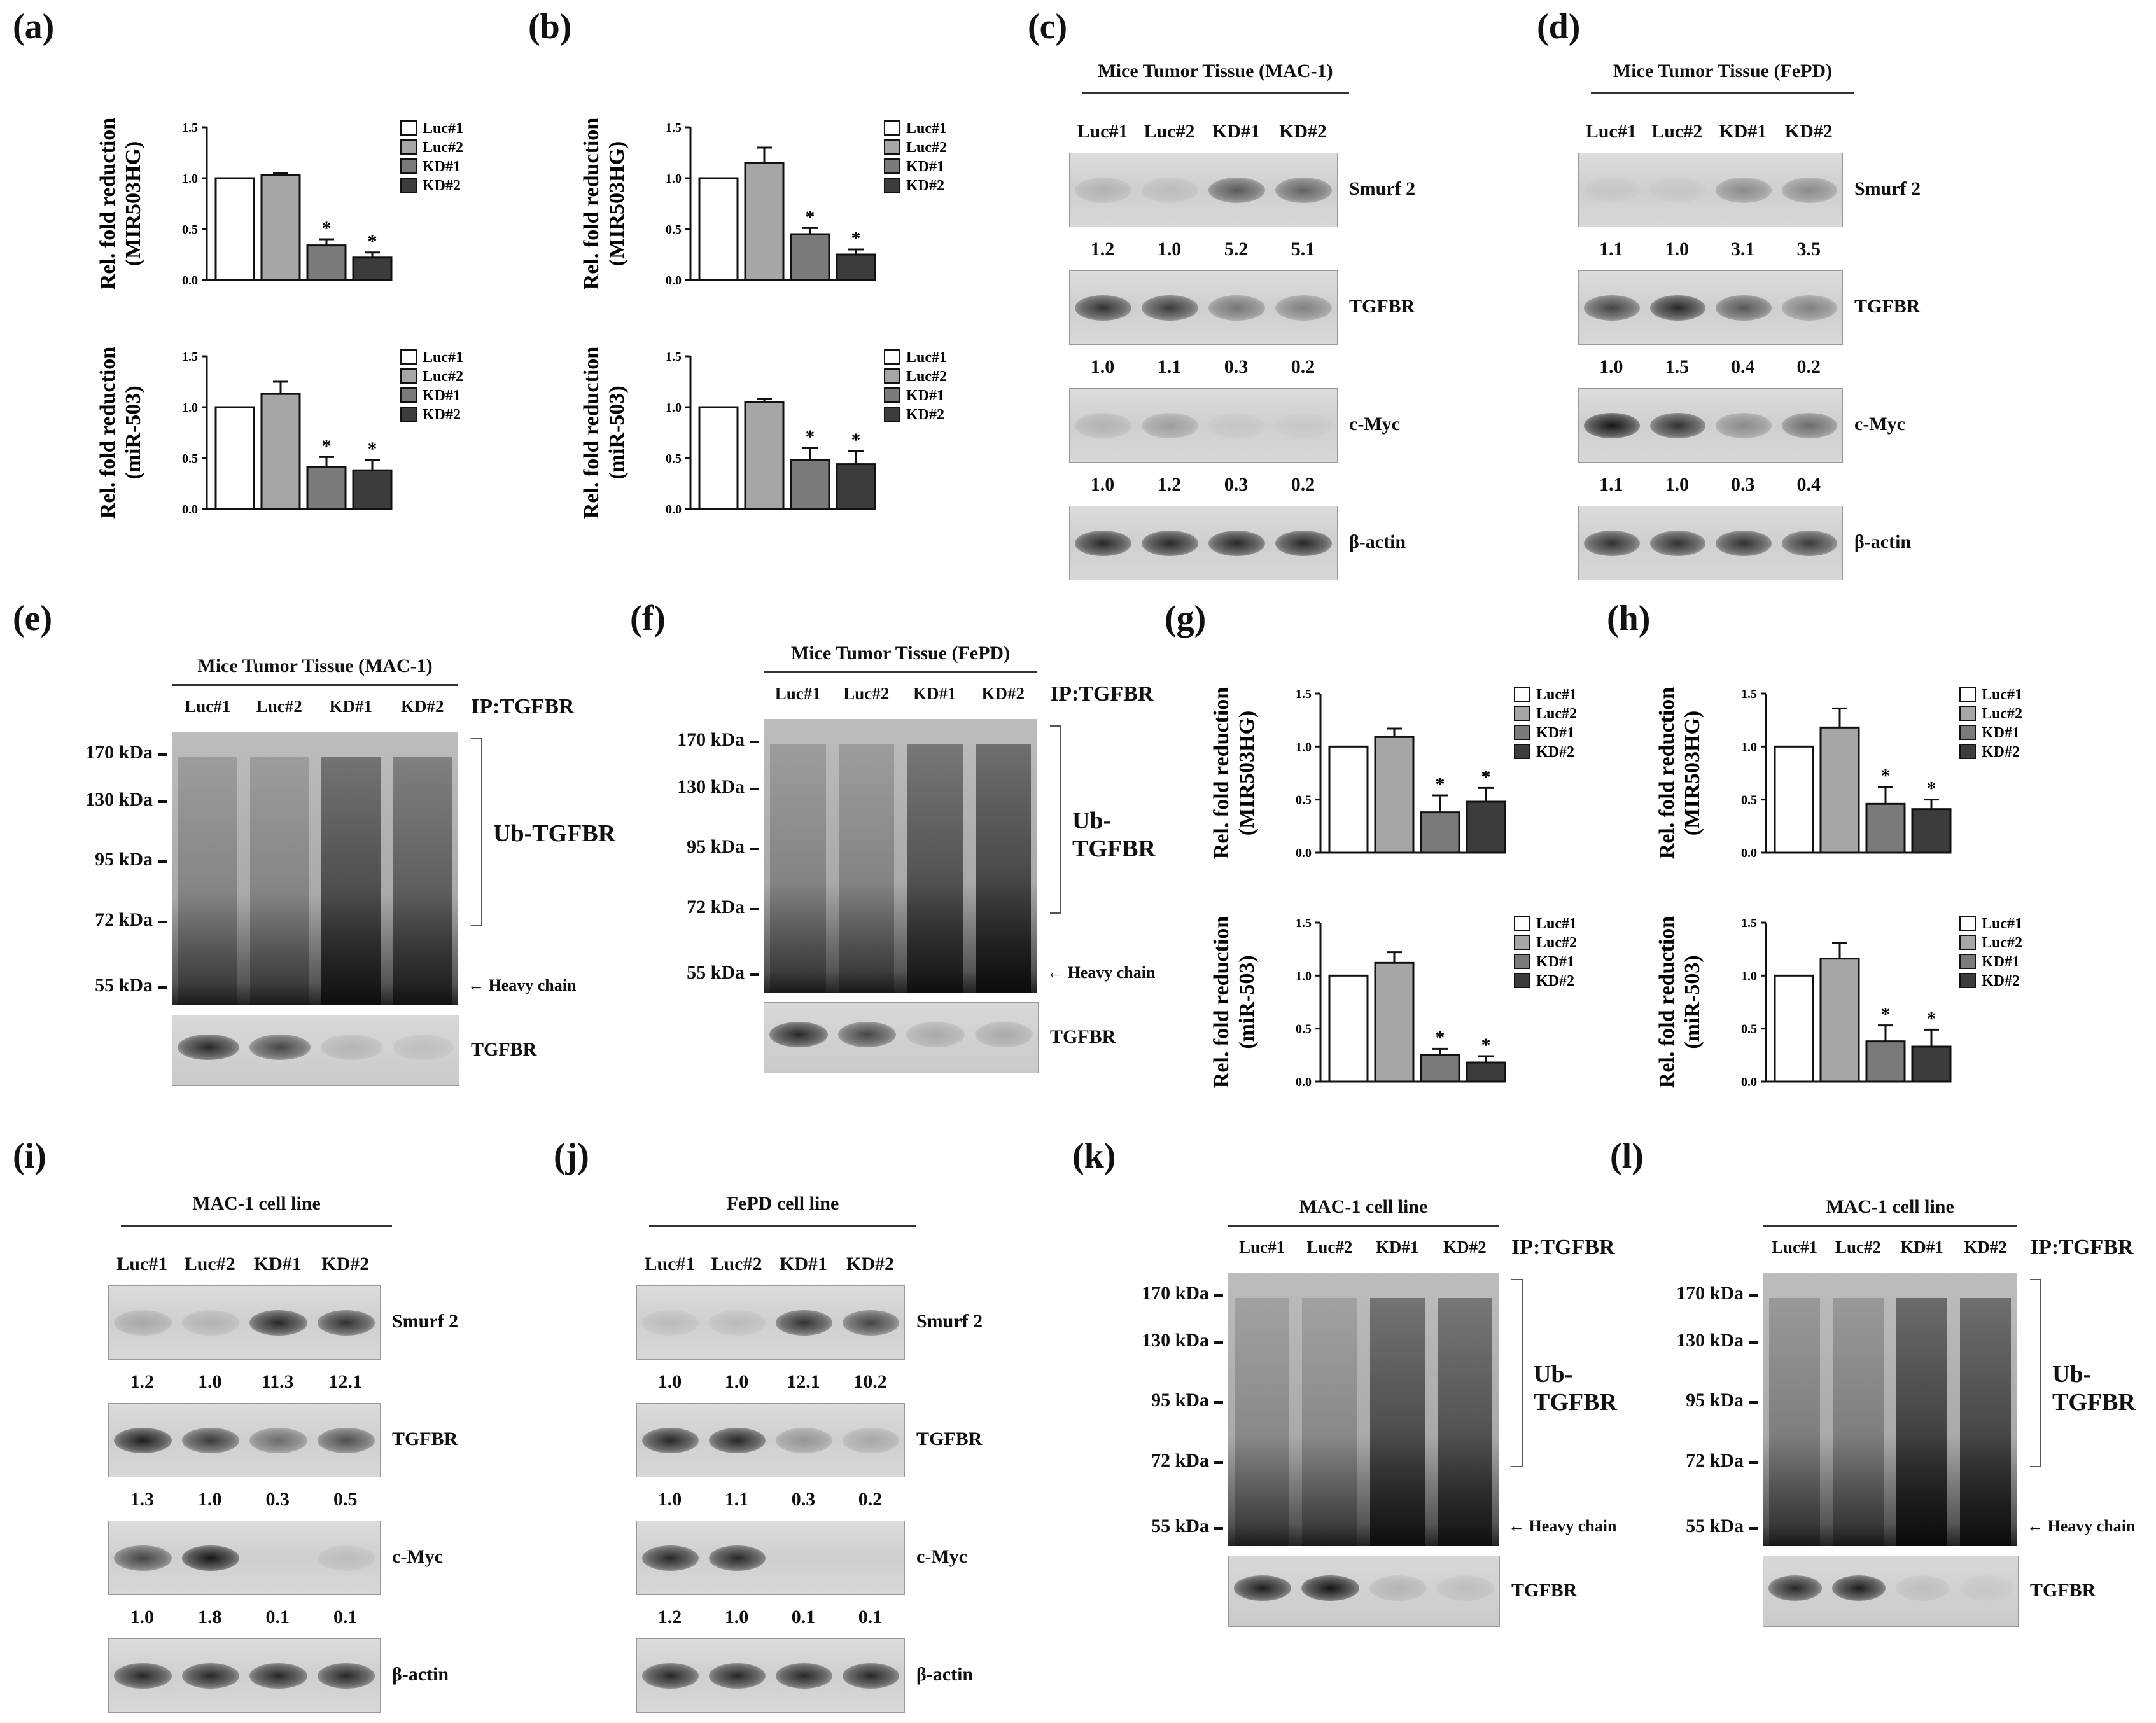 Image resolution: width=2156 pixels, height=1723 pixels. What do you see at coordinates (1723, 70) in the screenshot?
I see `blot-title: Mice Tumor Tissue (FePD)` at bounding box center [1723, 70].